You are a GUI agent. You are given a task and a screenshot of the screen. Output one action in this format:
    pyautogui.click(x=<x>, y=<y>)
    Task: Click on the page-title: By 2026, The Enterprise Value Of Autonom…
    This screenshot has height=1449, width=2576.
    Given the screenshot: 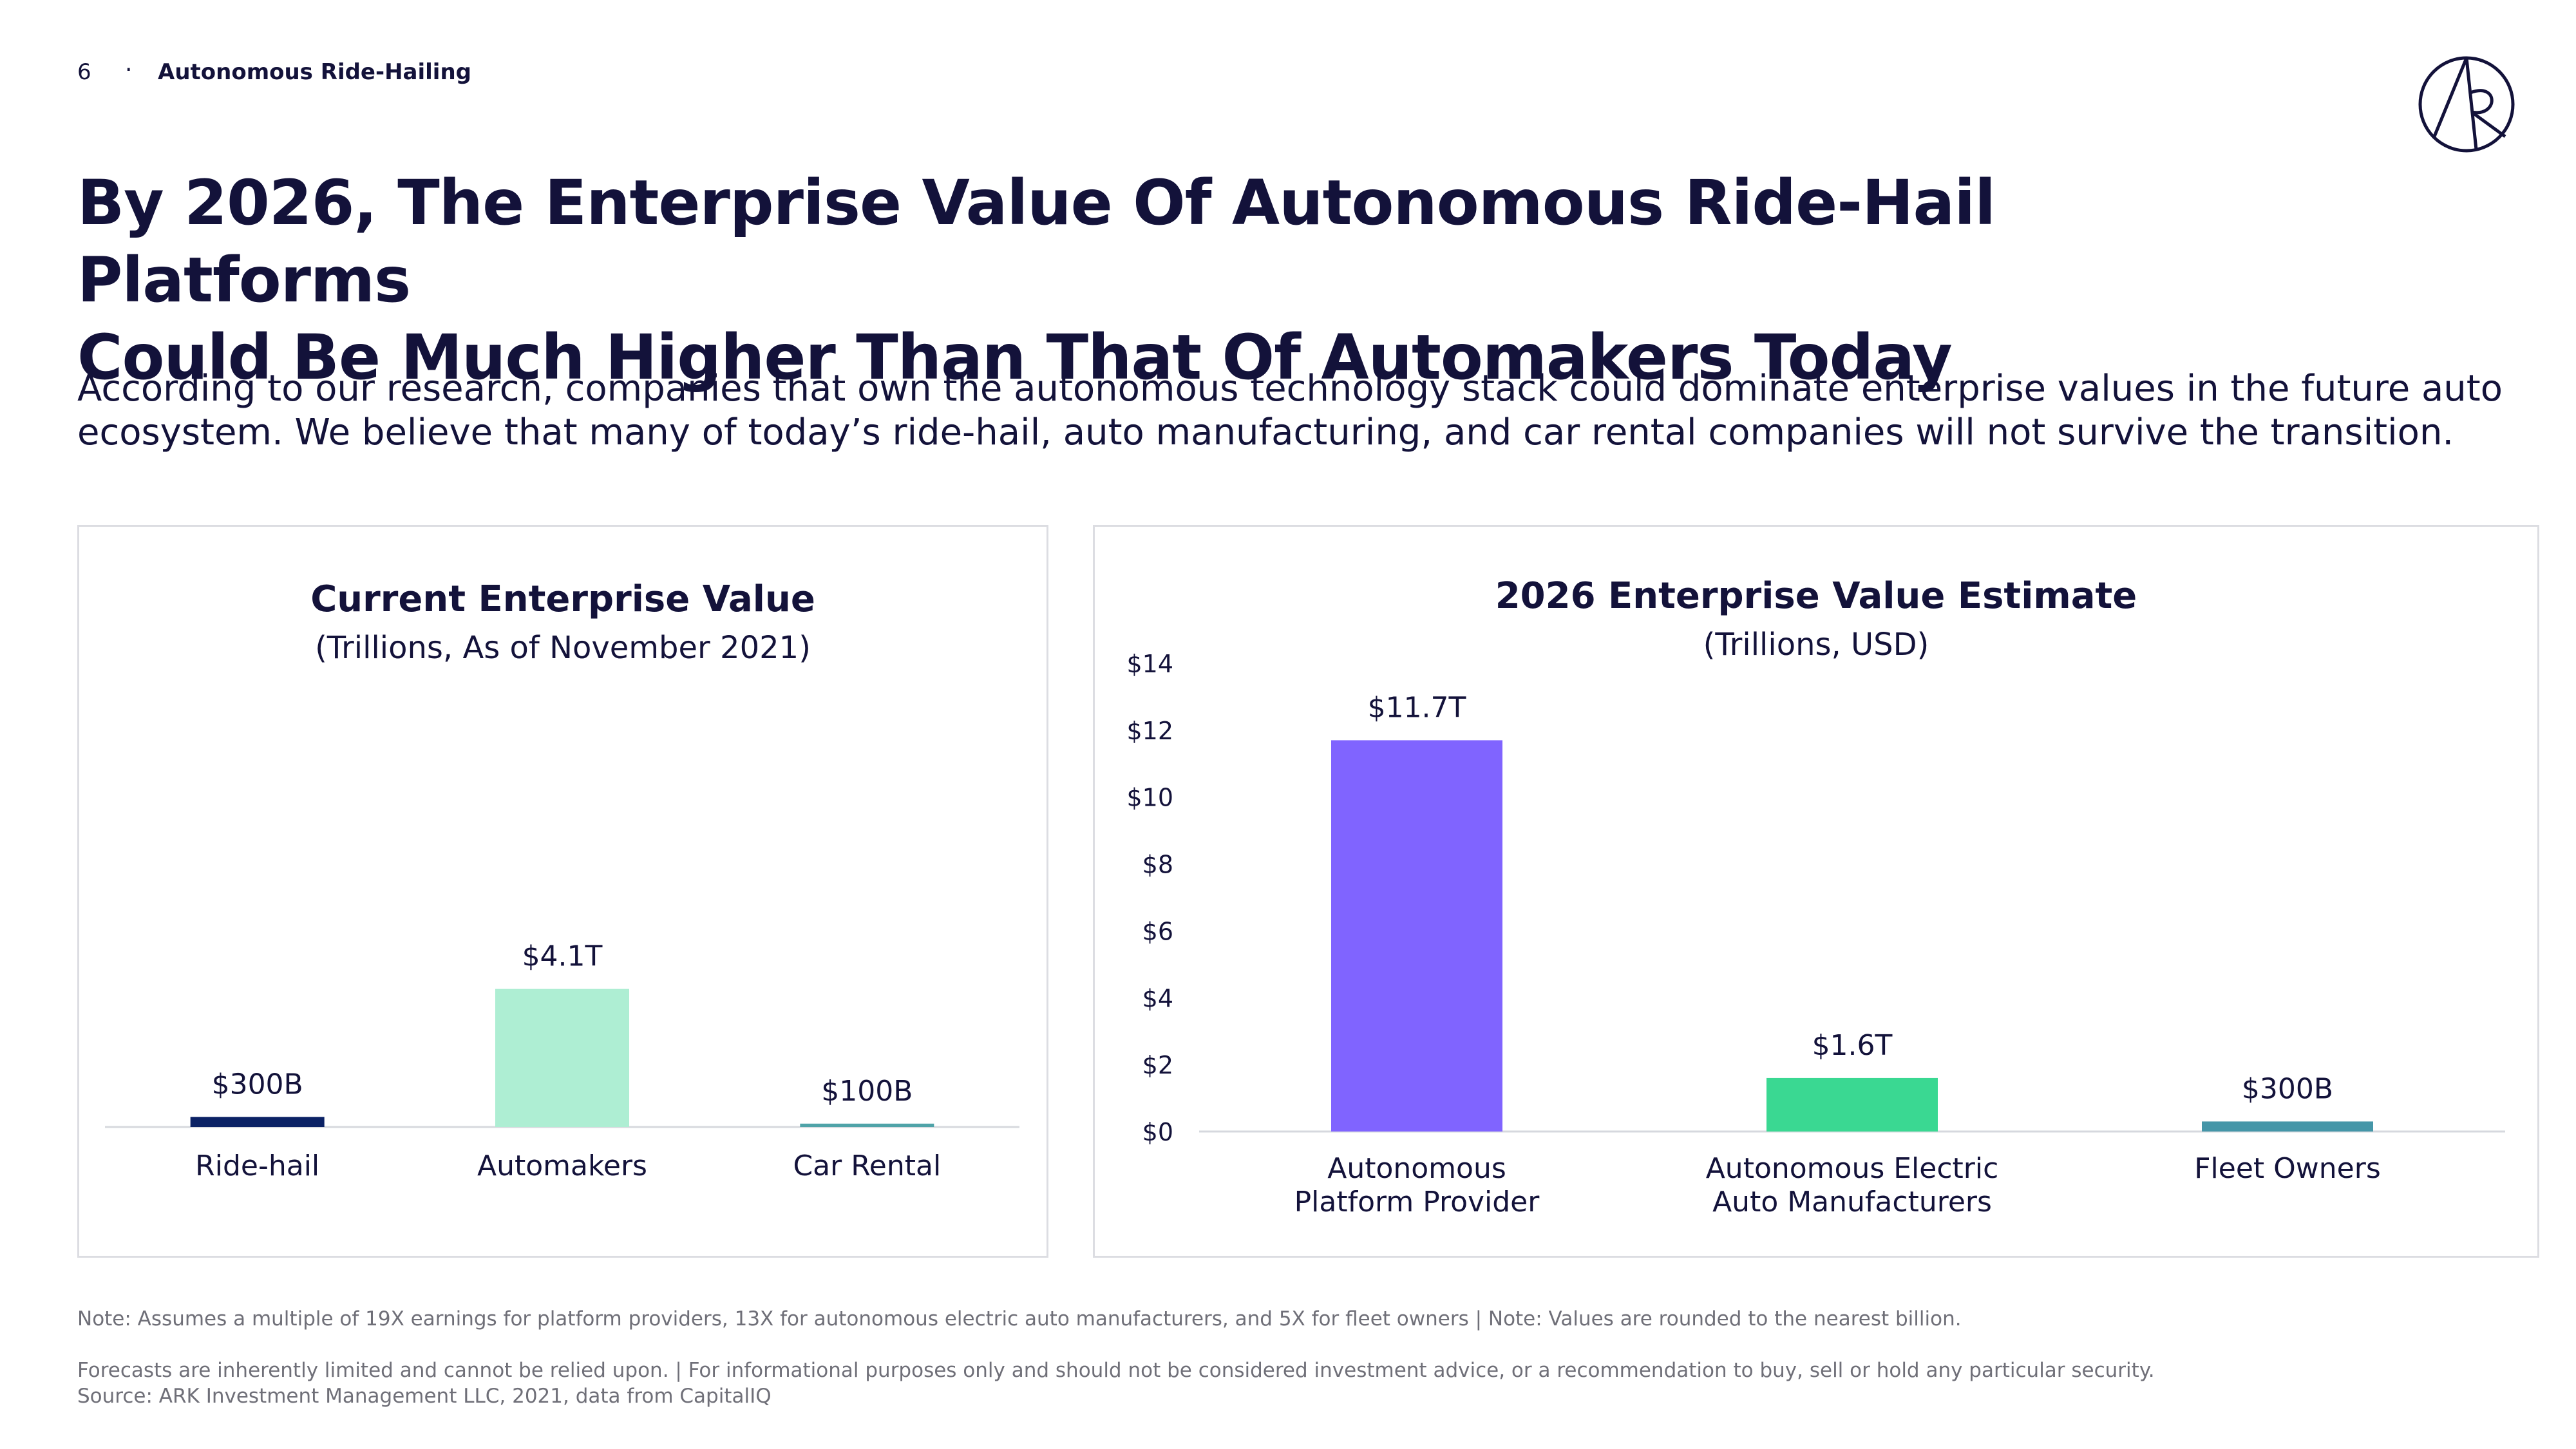 What is the action you would take?
    pyautogui.click(x=1204, y=280)
    